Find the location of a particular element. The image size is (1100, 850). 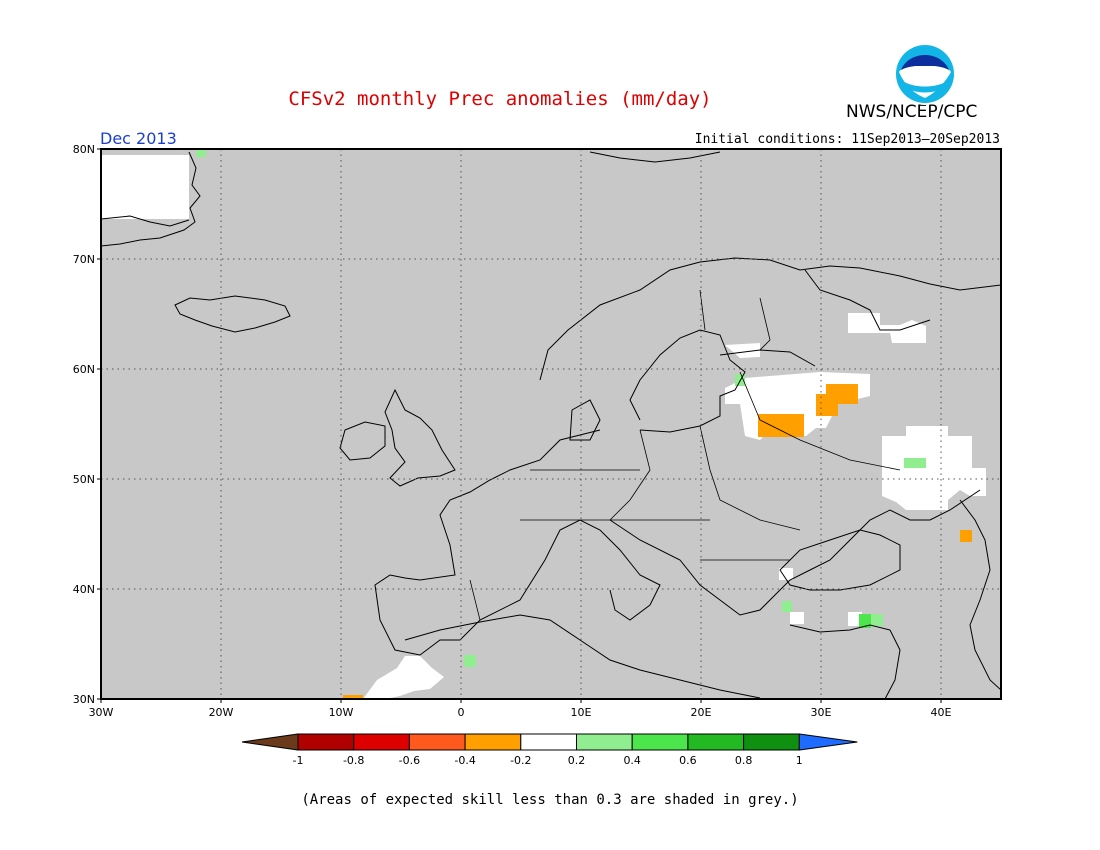

forecast-month: Dec 2013 is located at coordinates (138, 138).